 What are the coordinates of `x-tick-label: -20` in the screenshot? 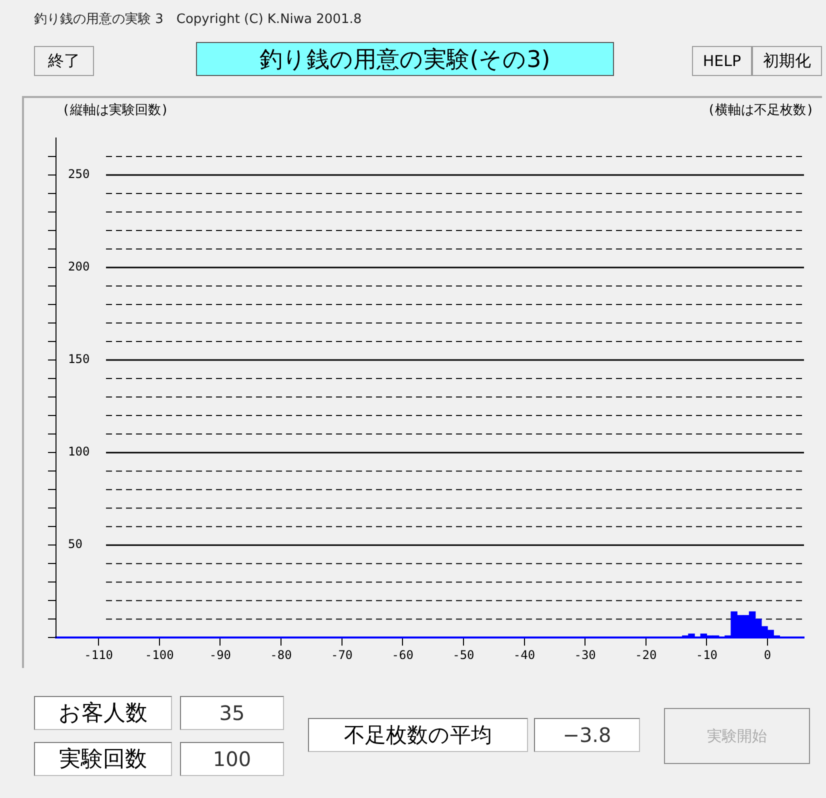 It's located at (646, 655).